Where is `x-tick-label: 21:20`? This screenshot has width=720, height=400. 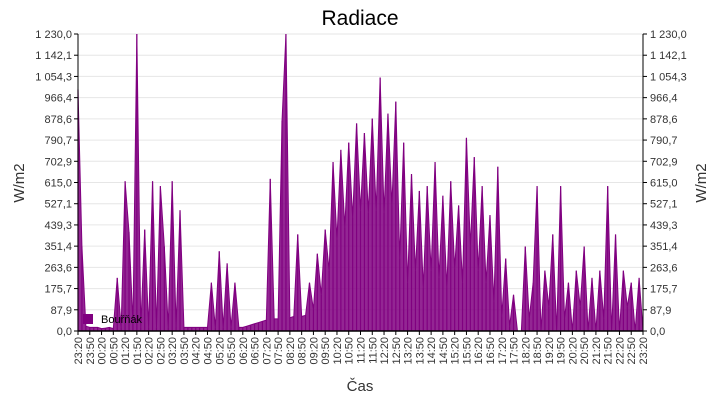 x-tick-label: 21:20 is located at coordinates (597, 351).